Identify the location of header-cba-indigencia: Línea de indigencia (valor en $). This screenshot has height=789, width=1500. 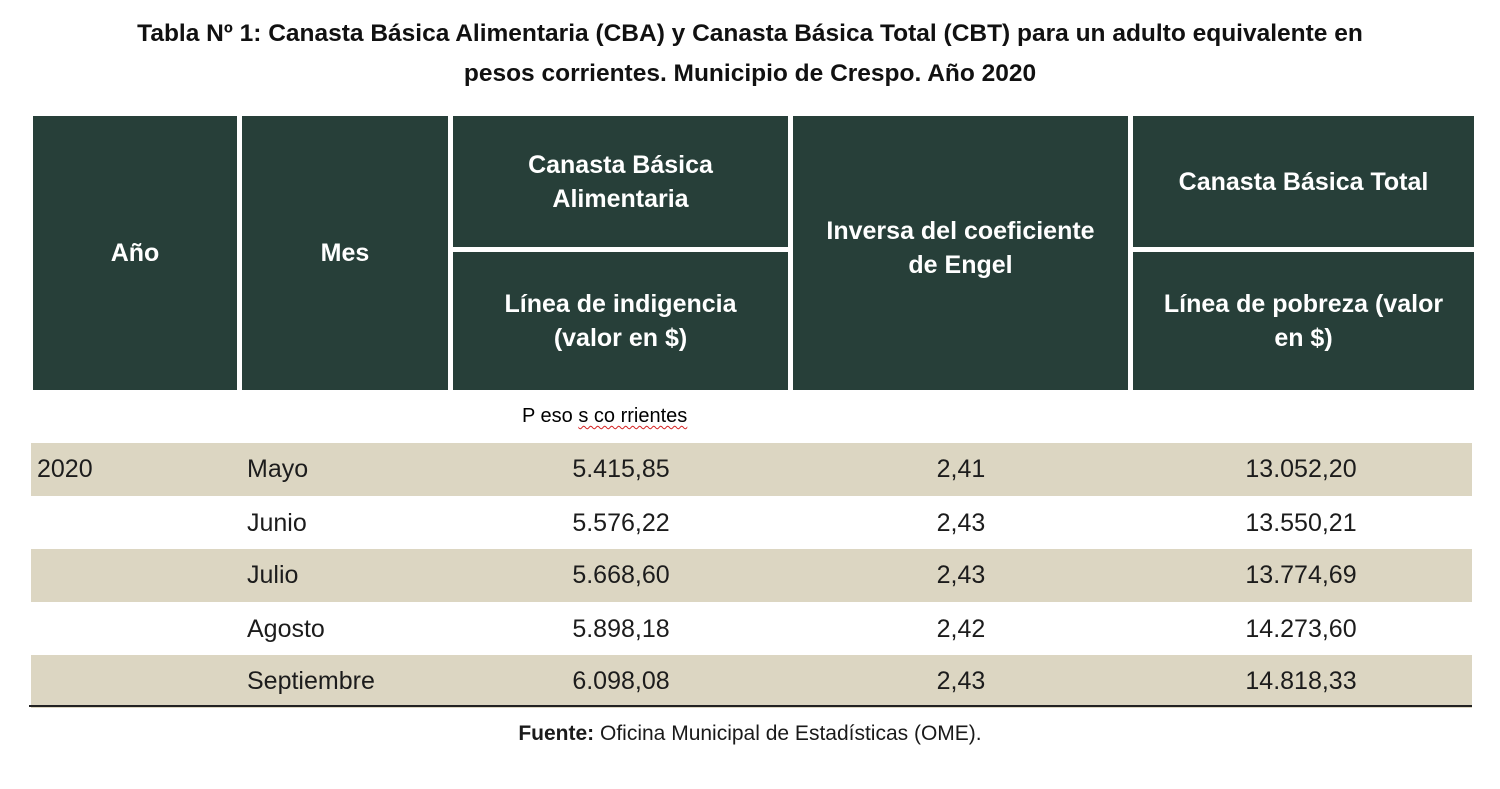
(620, 321).